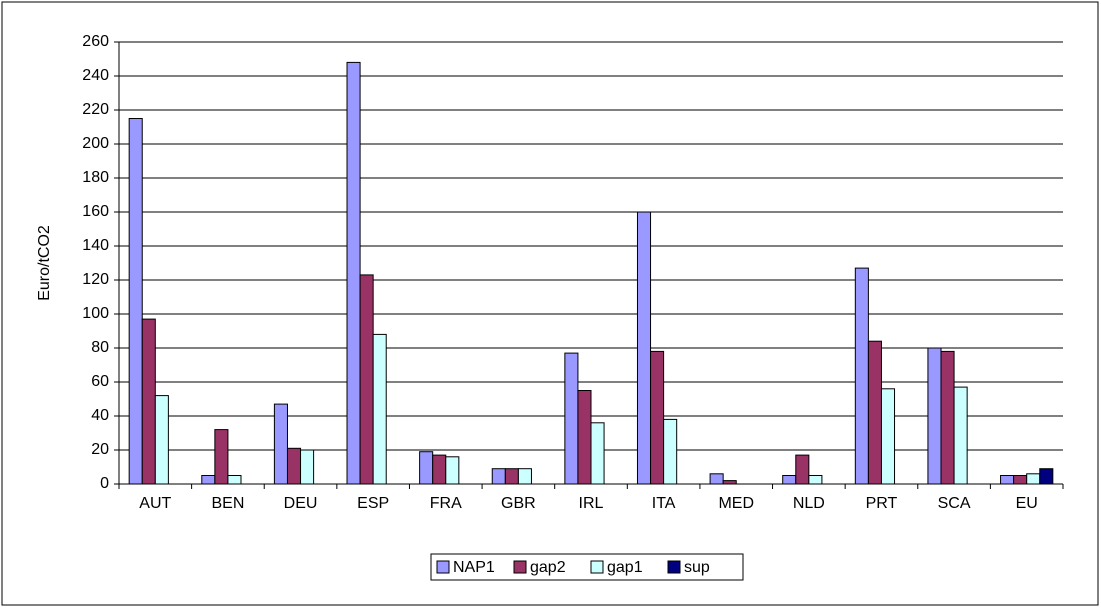  Describe the element at coordinates (95, 177) in the screenshot. I see `y-tick-label: 180` at that location.